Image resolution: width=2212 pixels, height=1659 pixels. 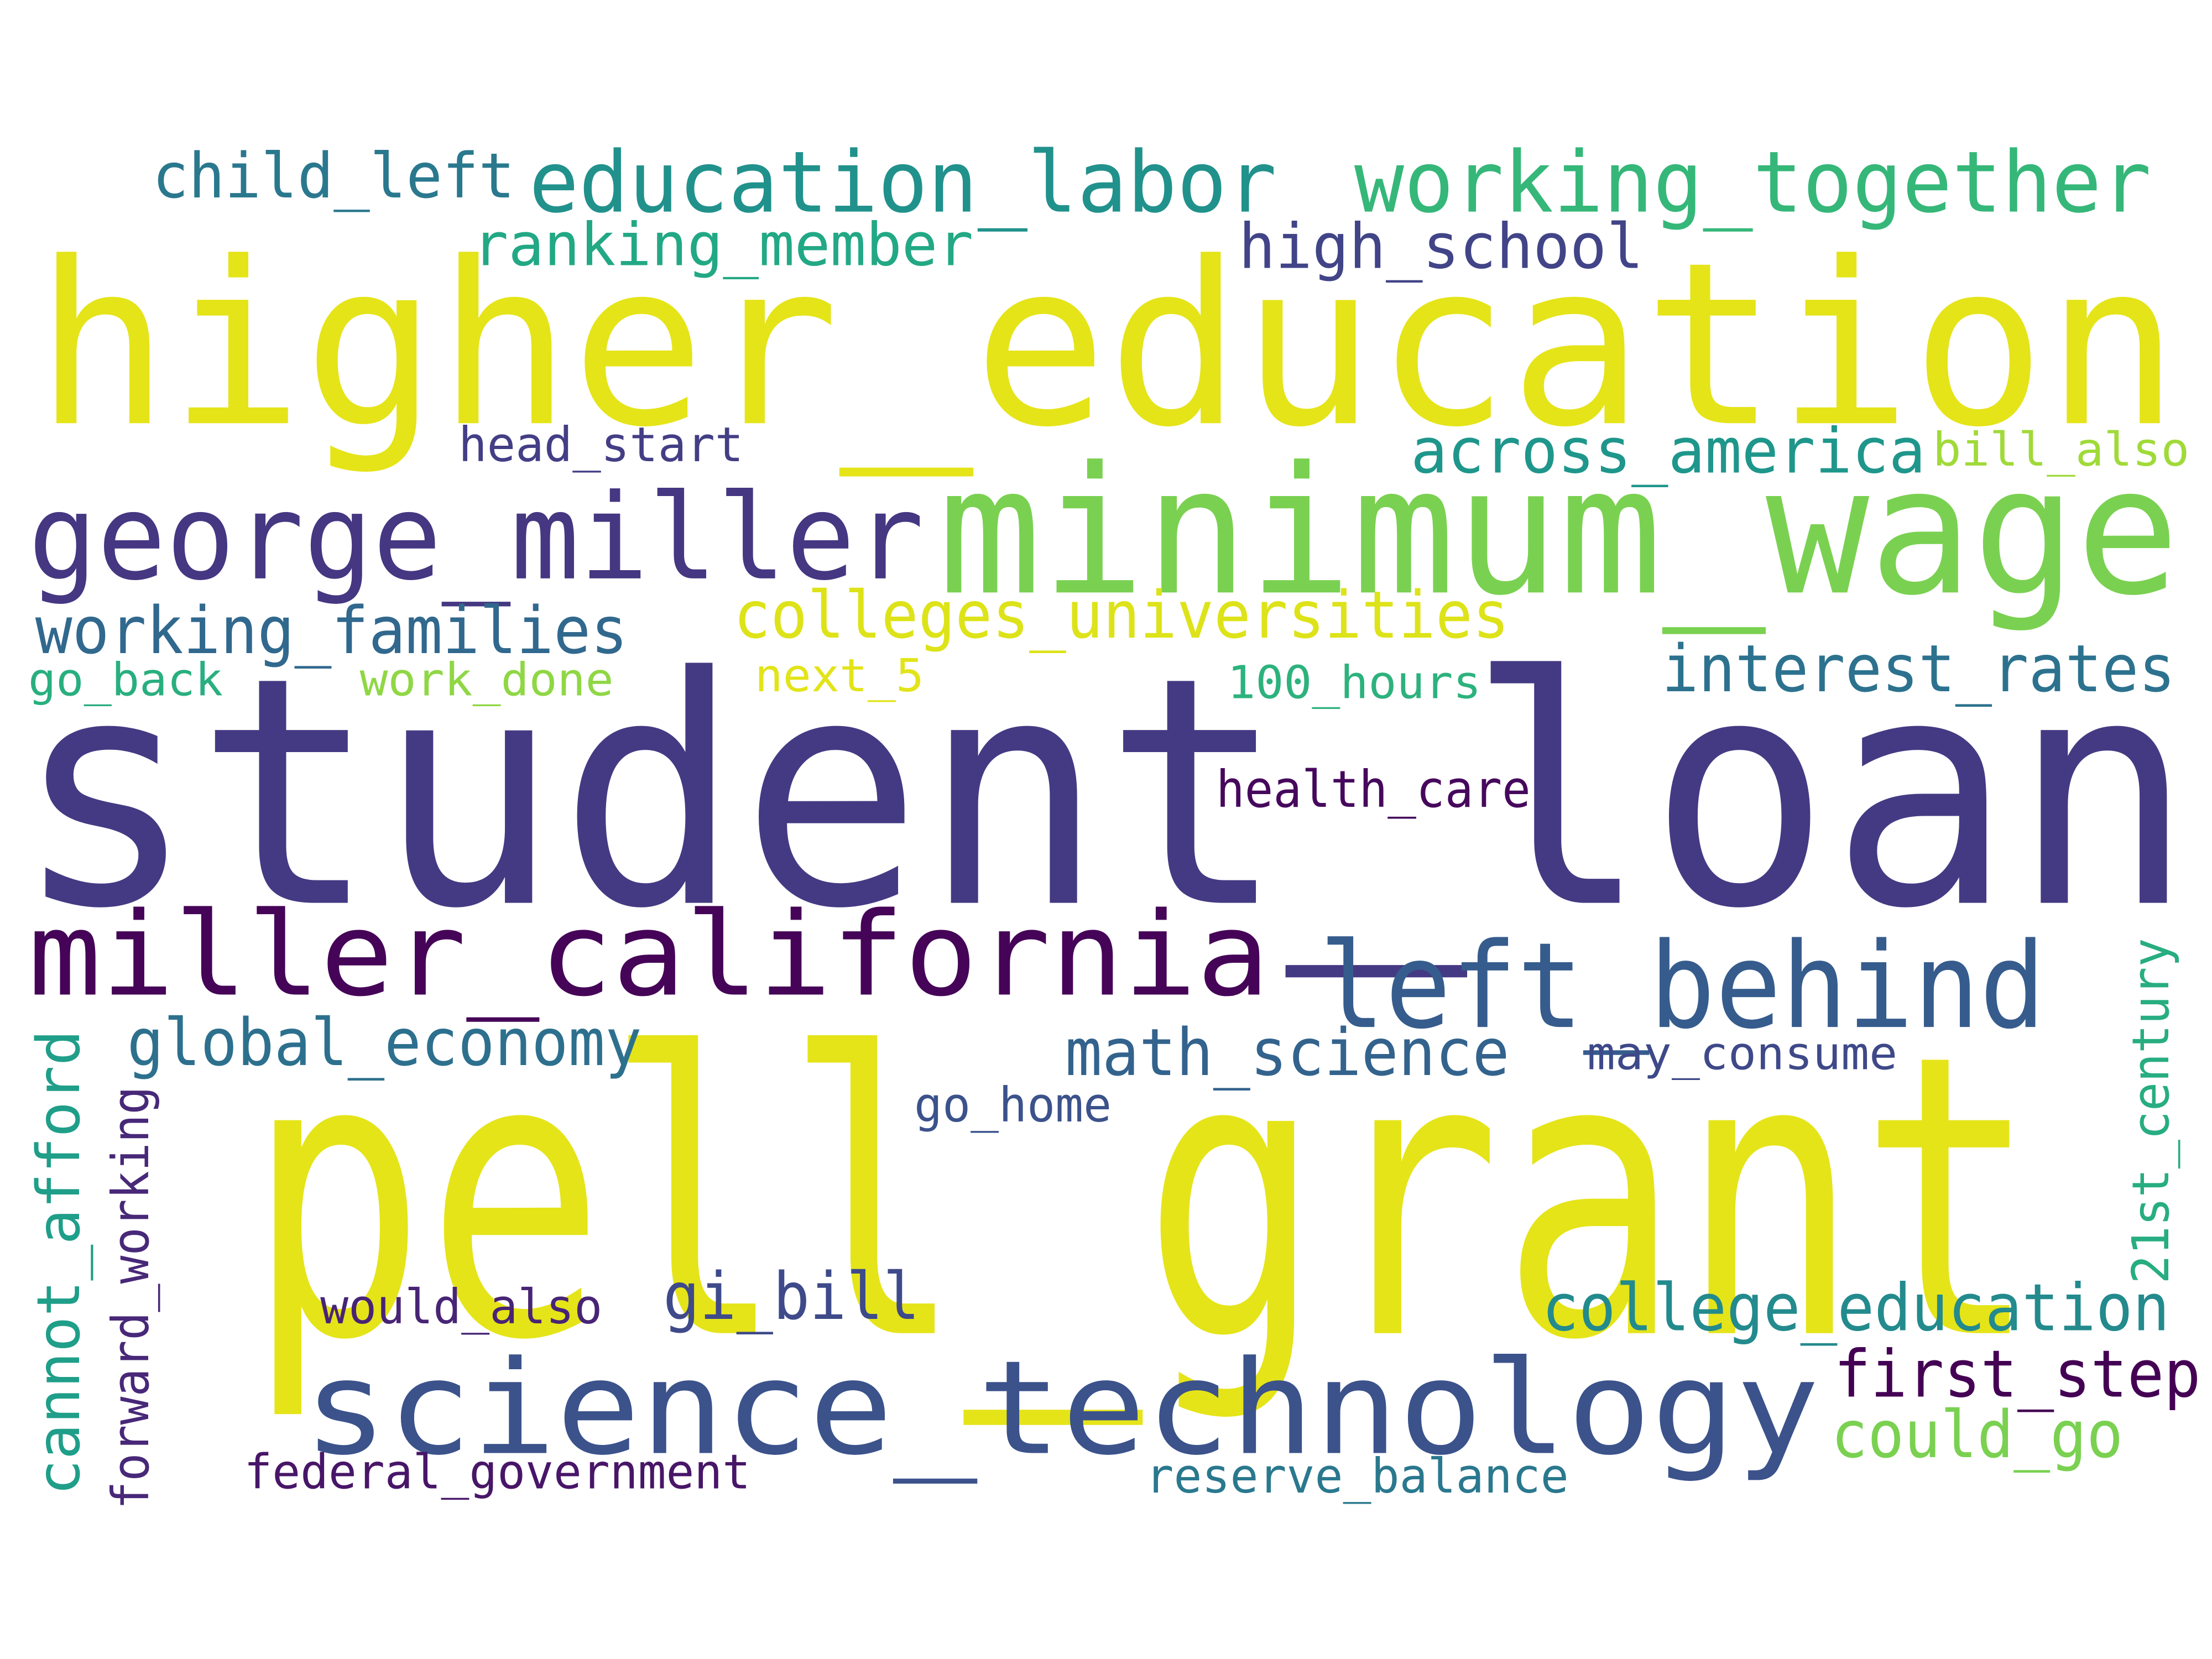 What do you see at coordinates (840, 676) in the screenshot?
I see `word: next_5` at bounding box center [840, 676].